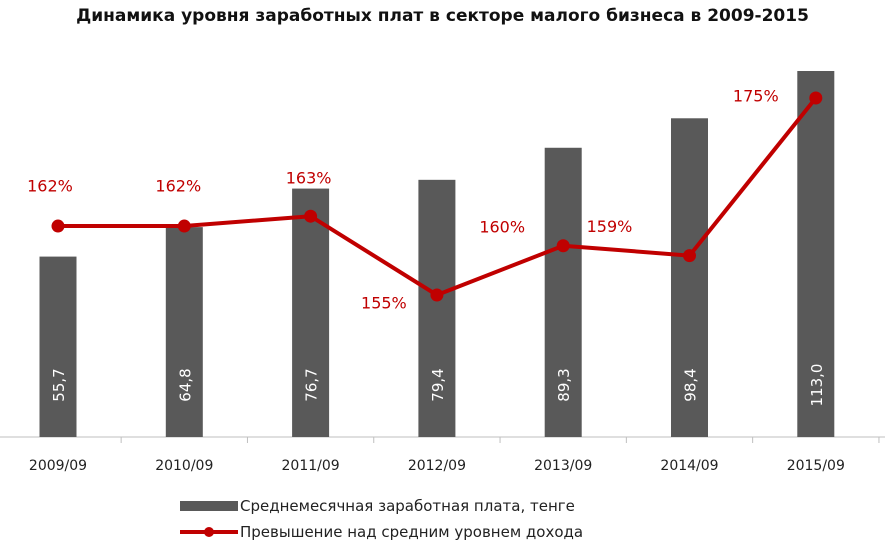 Image resolution: width=885 pixels, height=554 pixels. I want to click on excess-value-label: 160%, so click(502, 226).